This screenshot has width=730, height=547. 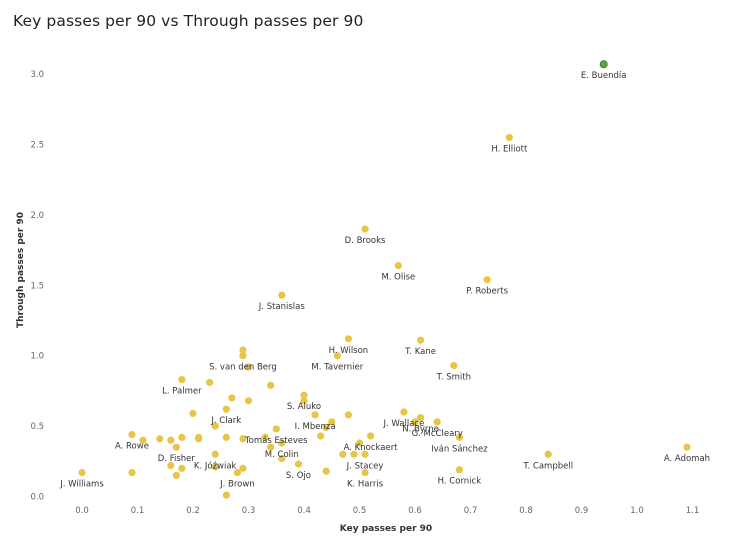 What do you see at coordinates (360, 511) in the screenshot?
I see `x-tick-label: 0.5` at bounding box center [360, 511].